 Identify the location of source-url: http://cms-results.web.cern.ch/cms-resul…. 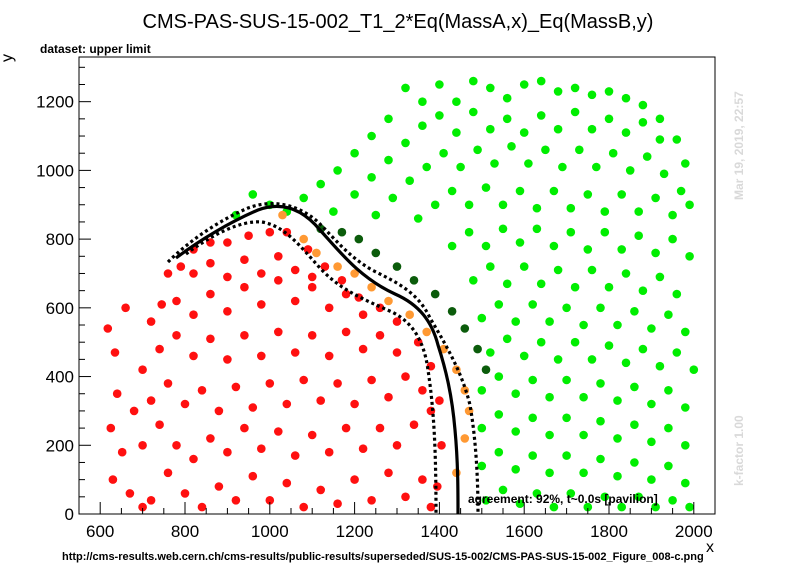
(383, 557).